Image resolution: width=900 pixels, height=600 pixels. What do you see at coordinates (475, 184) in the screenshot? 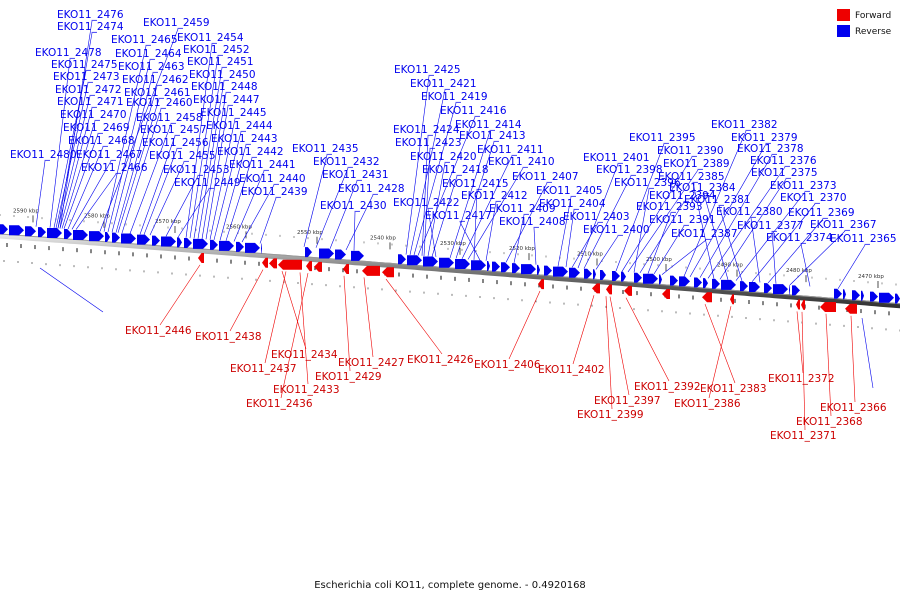
I see `reverse-gene-label: EKO11_2415` at bounding box center [475, 184].